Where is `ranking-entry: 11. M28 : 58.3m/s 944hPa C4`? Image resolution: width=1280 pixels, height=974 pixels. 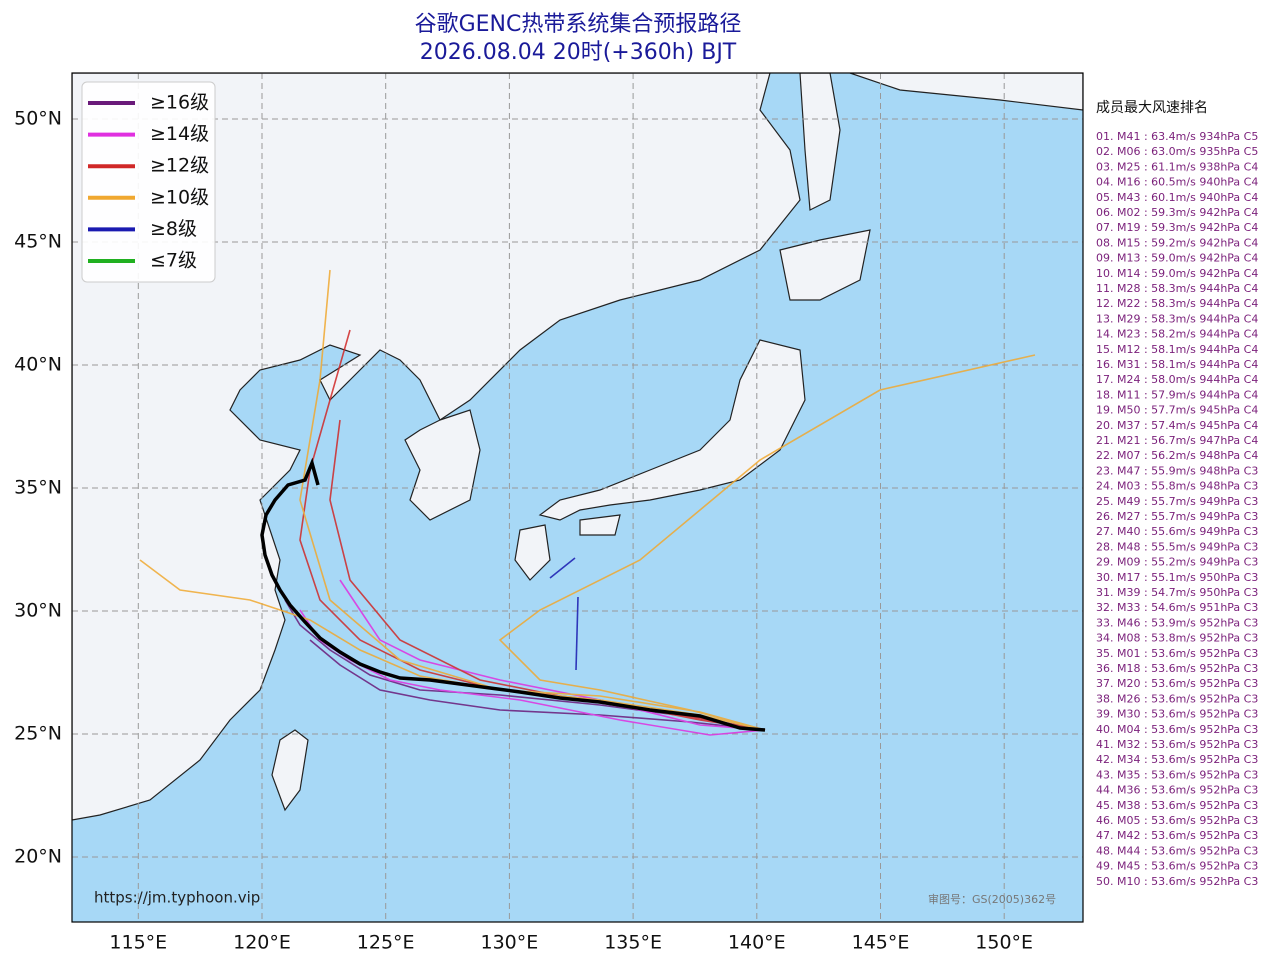
ranking-entry: 11. M28 : 58.3m/s 944hPa C4 is located at coordinates (1177, 288).